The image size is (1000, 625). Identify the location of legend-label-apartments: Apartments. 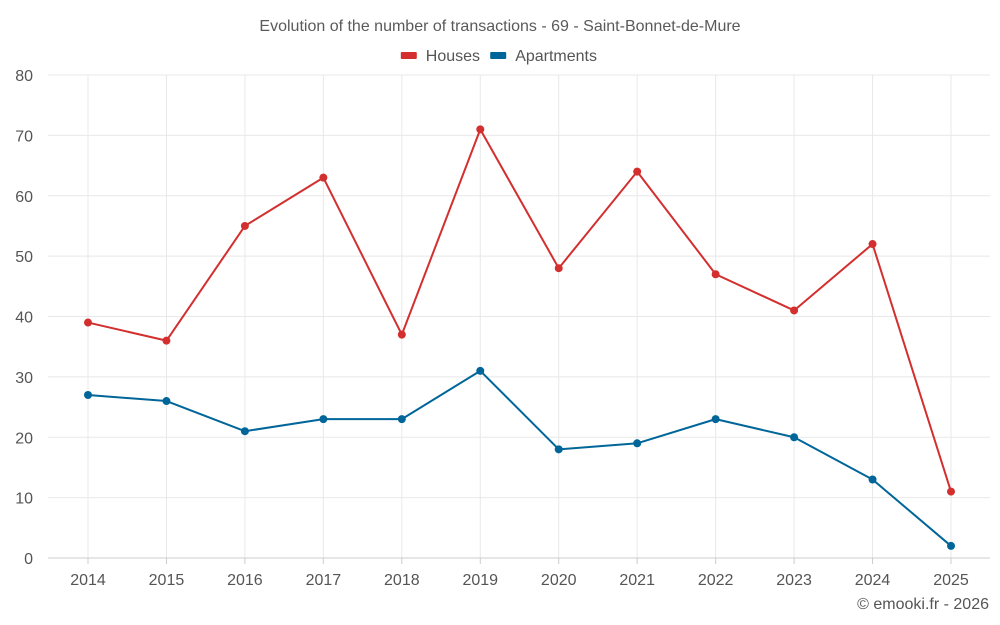
(556, 56).